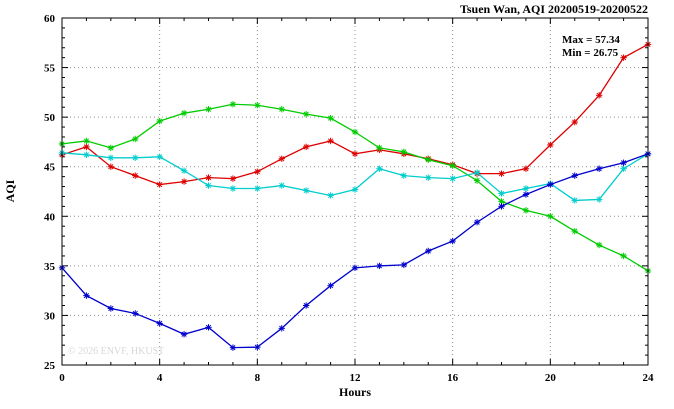 The image size is (674, 409). What do you see at coordinates (590, 53) in the screenshot?
I see `min-annotation: Min = 26.75` at bounding box center [590, 53].